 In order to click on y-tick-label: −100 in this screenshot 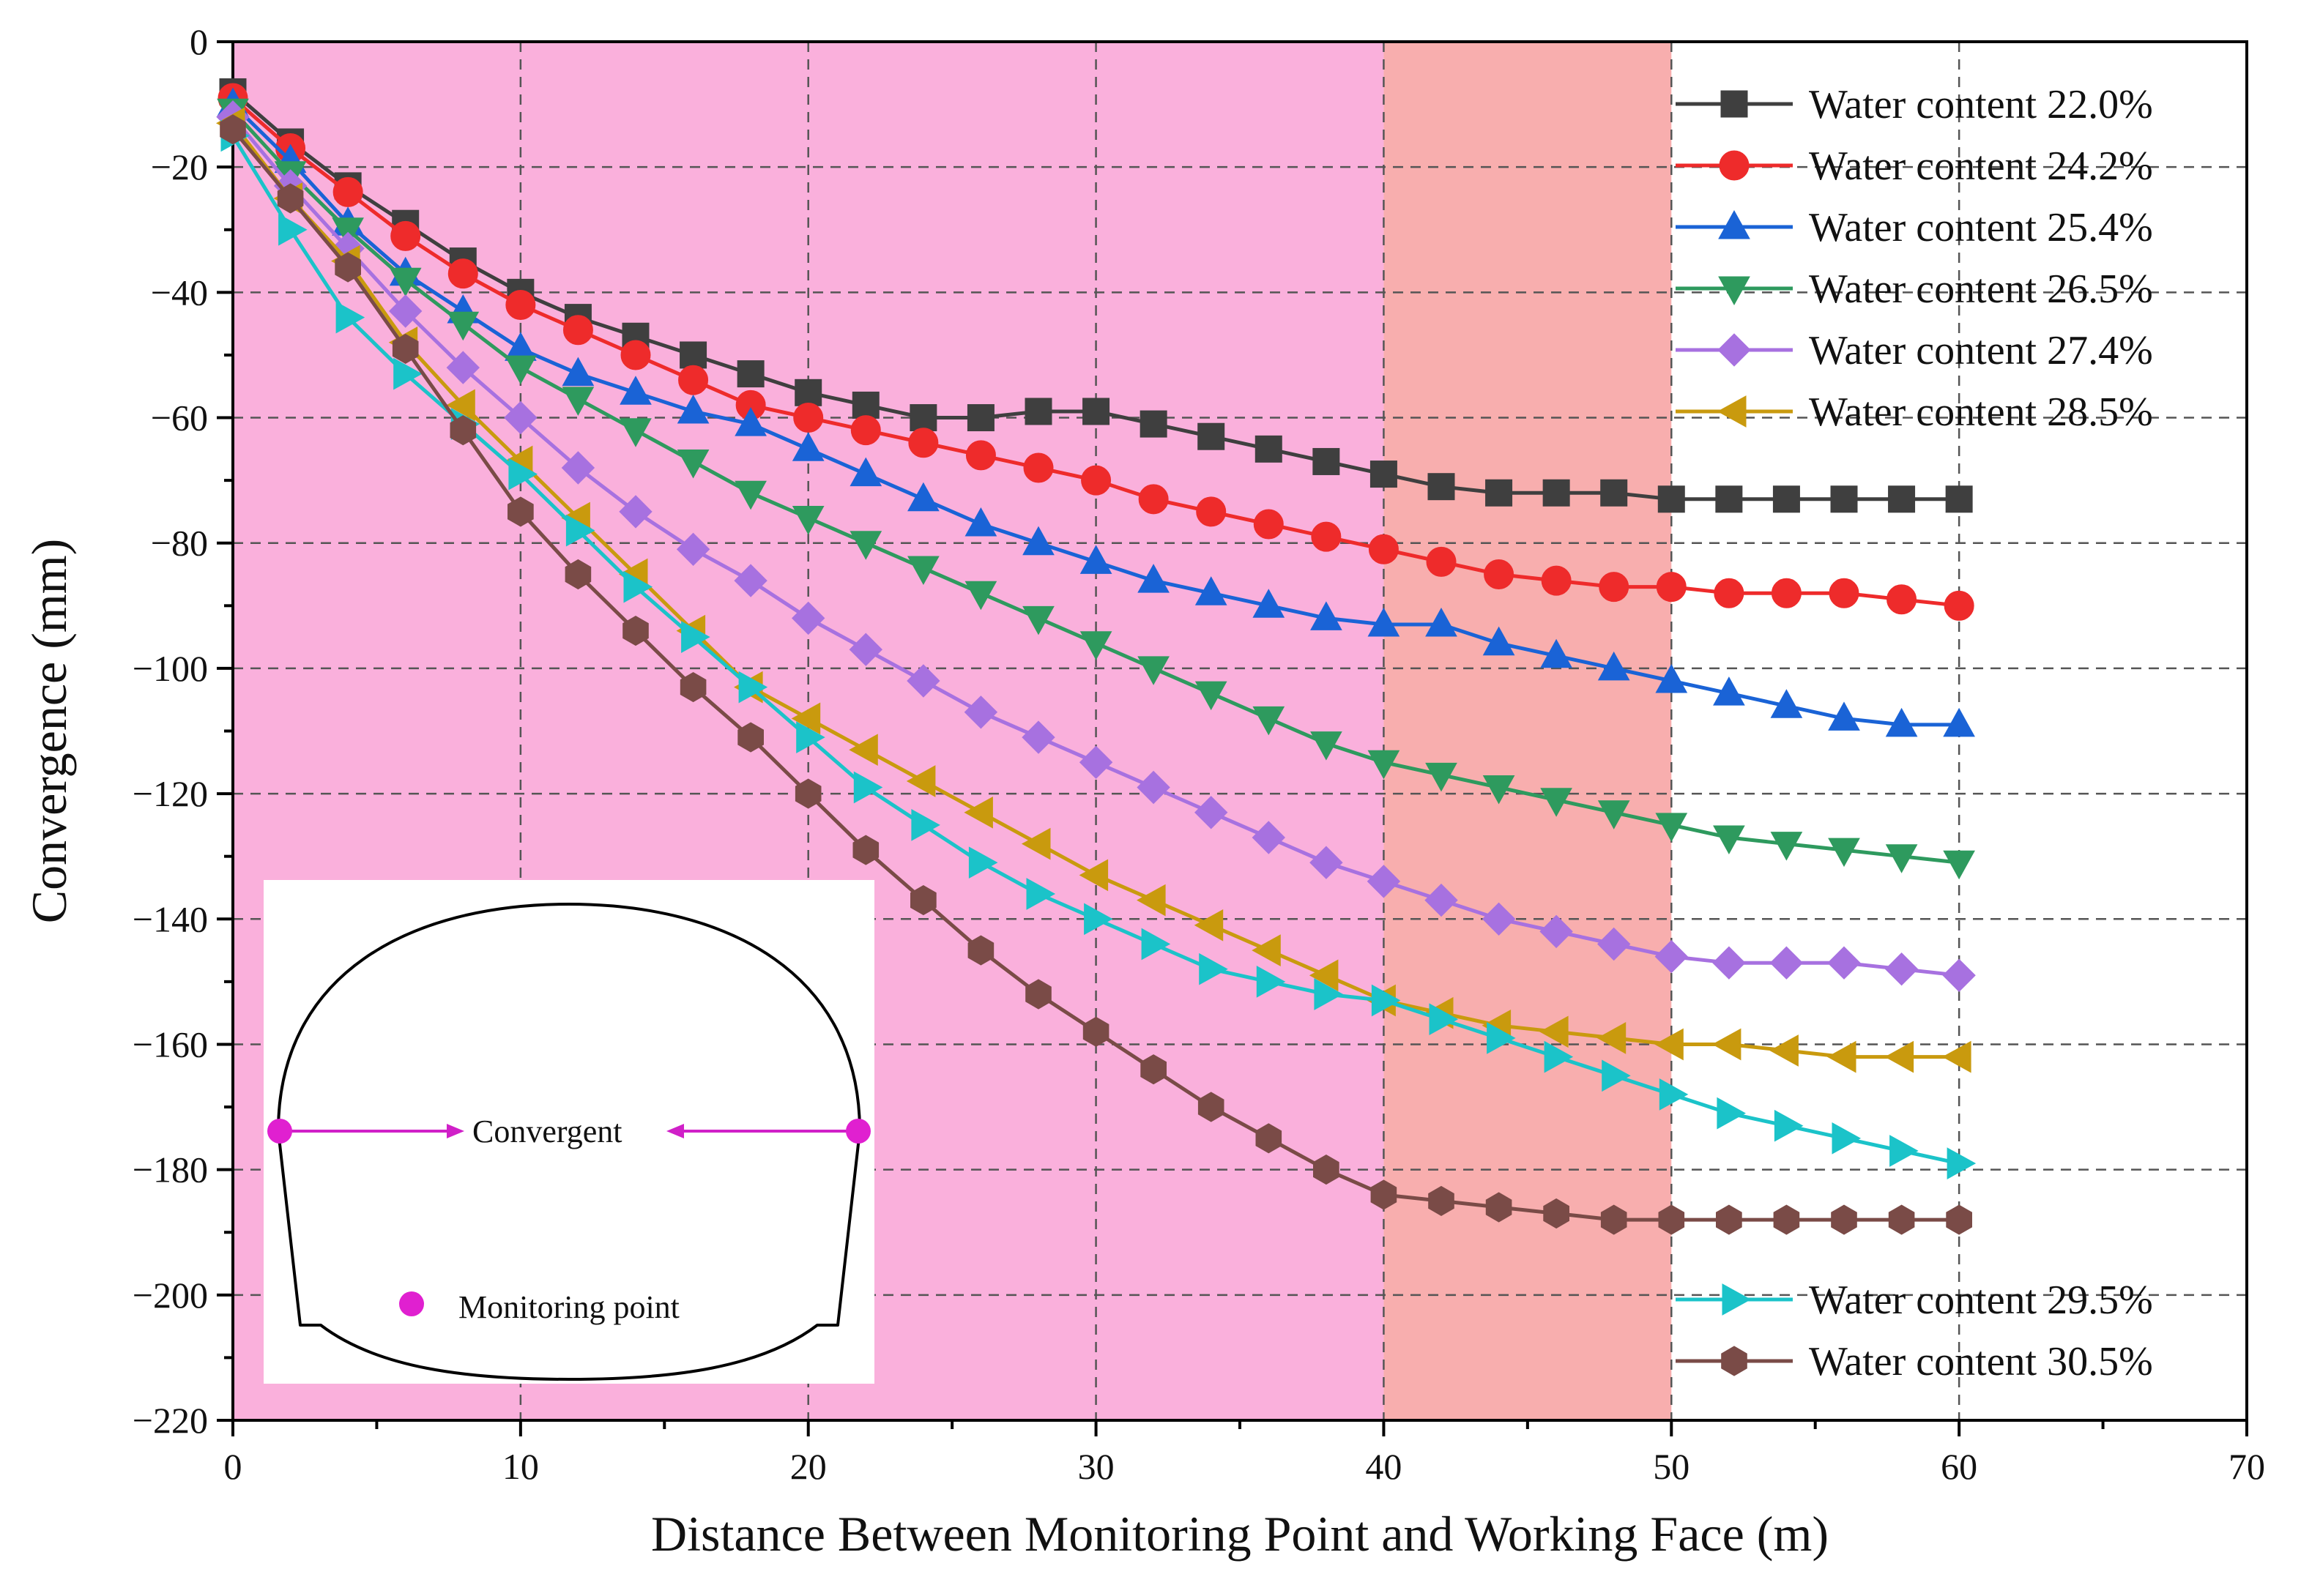, I will do `click(170, 668)`.